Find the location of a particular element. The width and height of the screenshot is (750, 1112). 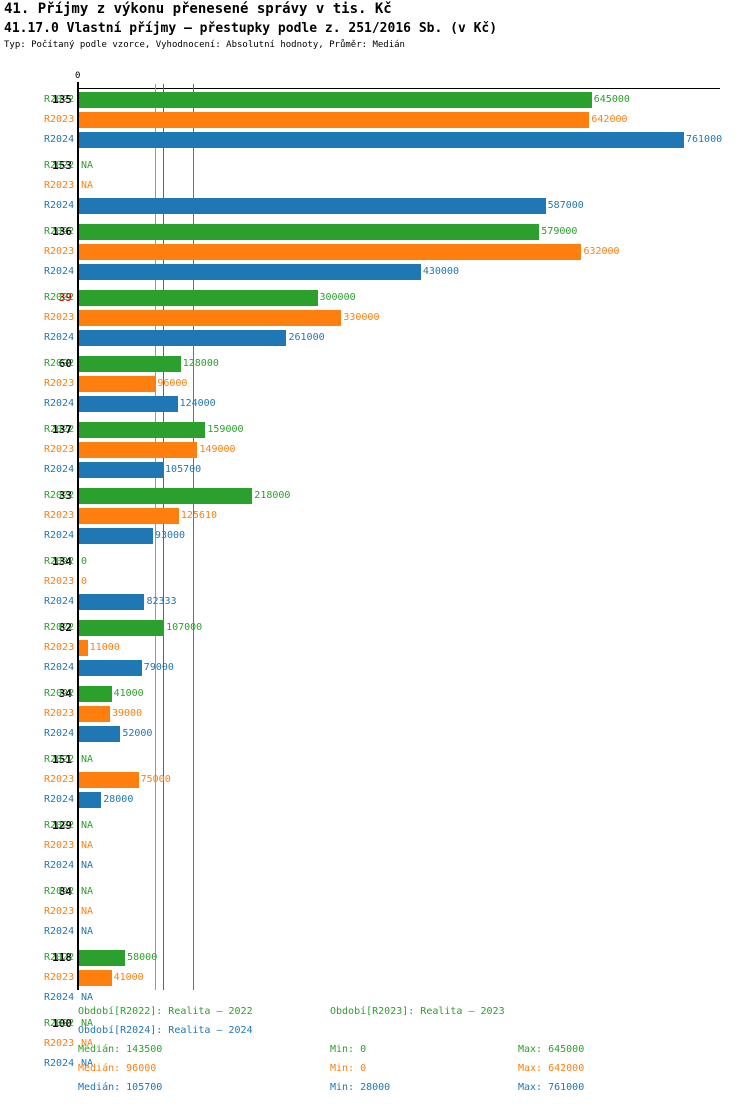

chart-bar-row: R2023 11000 is located at coordinates (375, 648).